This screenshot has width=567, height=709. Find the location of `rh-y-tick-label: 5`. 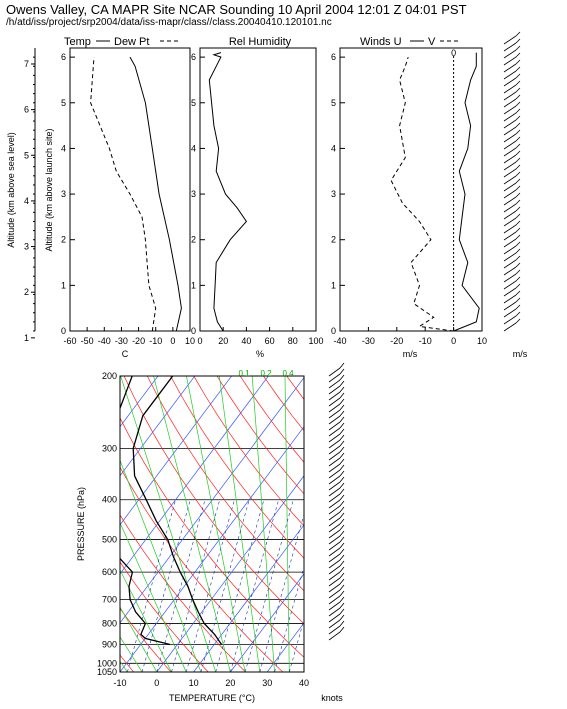

rh-y-tick-label: 5 is located at coordinates (193, 103).